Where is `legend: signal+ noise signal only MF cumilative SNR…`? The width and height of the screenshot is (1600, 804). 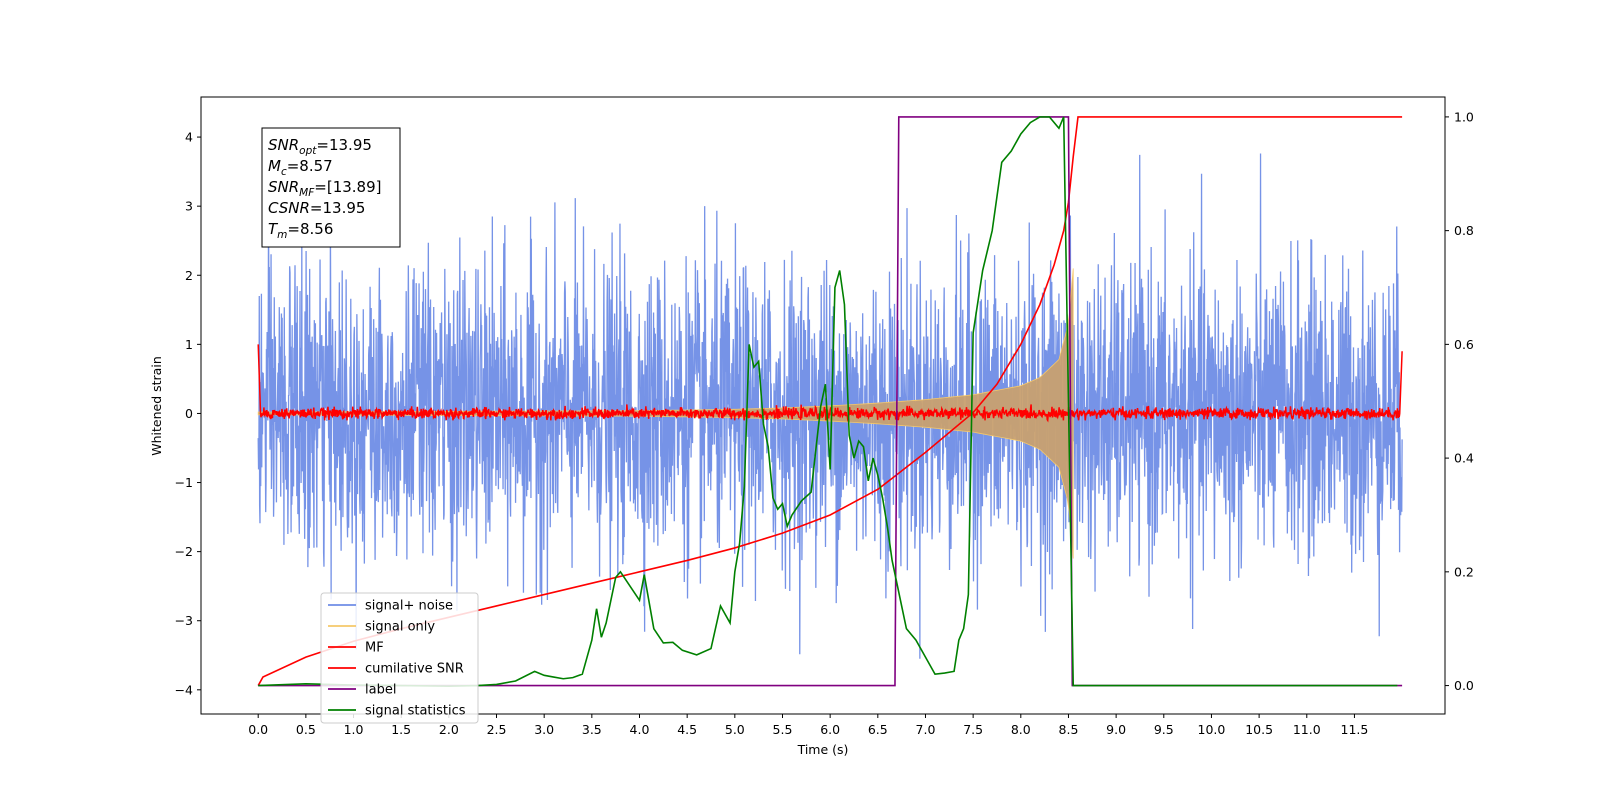
legend: signal+ noise signal only MF cumilative SNR… is located at coordinates (399, 658).